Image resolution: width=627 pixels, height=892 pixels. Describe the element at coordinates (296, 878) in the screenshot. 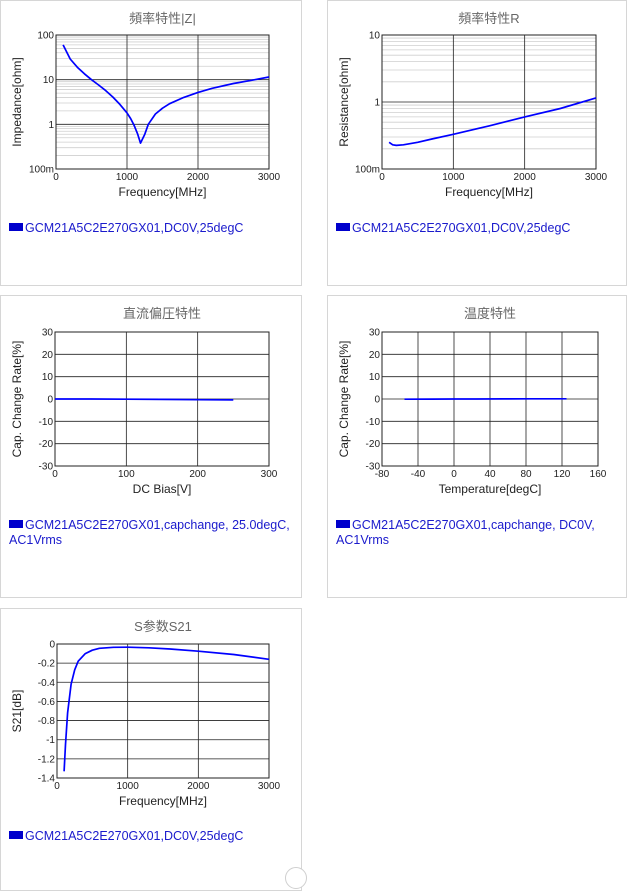

I see `scroll-indicator` at that location.